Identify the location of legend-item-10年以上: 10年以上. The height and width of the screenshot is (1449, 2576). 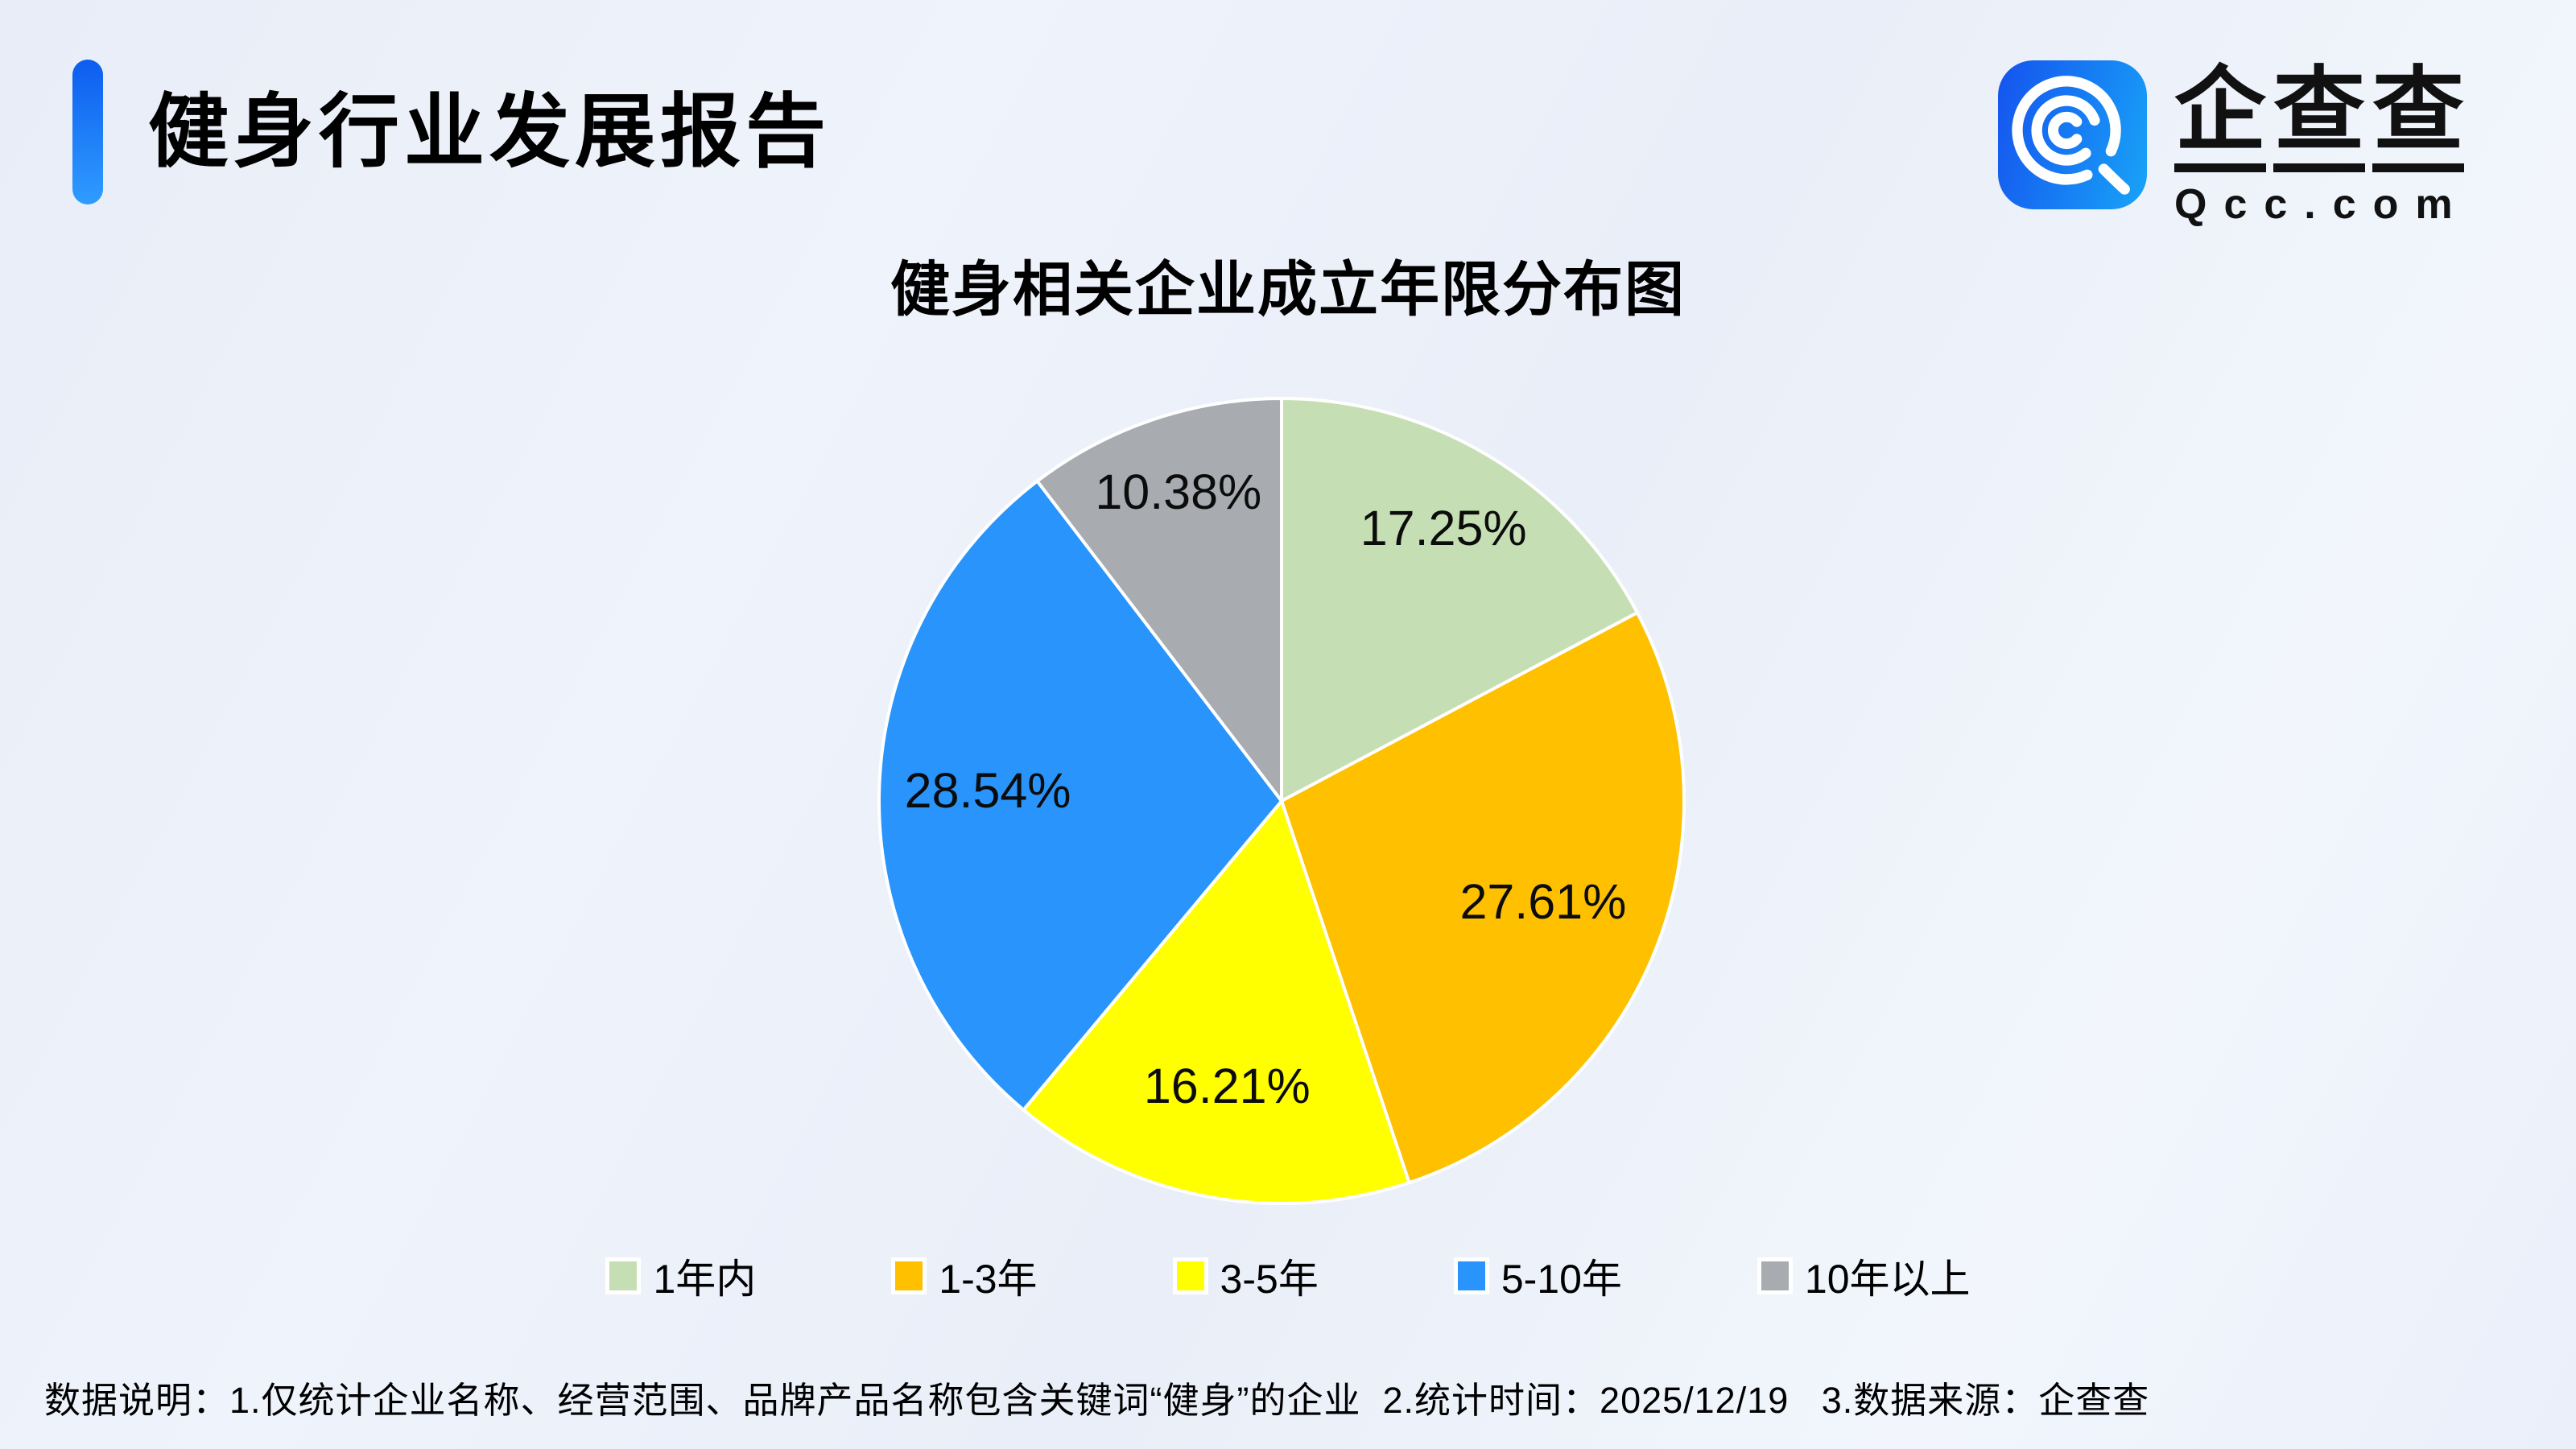
(1864, 1276).